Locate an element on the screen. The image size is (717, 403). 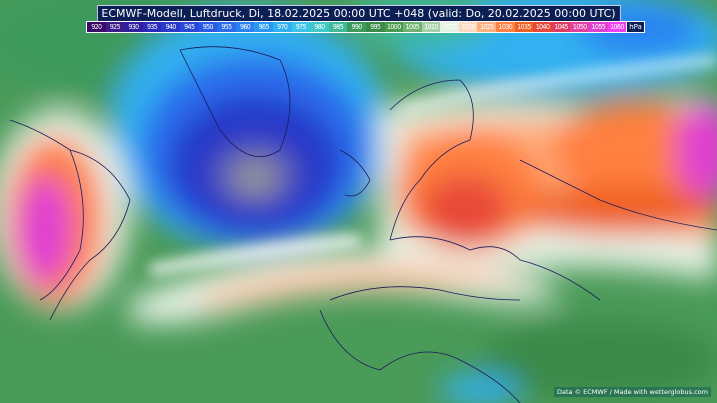
legend-level: 1015 is located at coordinates (449, 27).